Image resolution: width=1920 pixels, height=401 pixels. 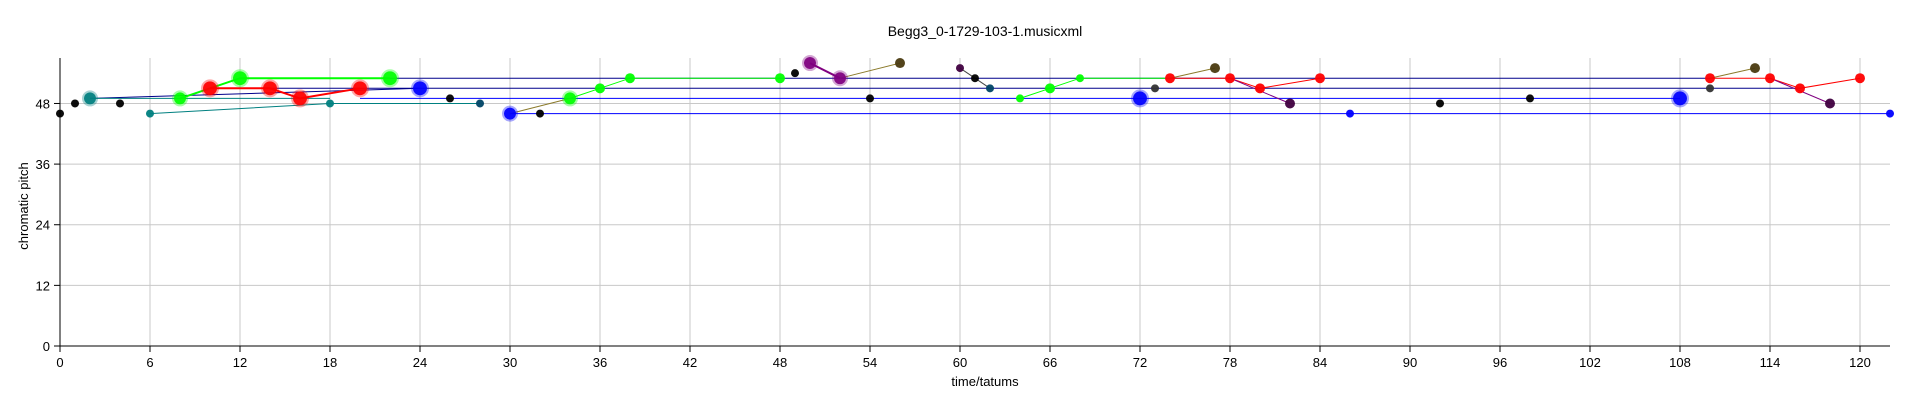 What do you see at coordinates (43, 285) in the screenshot?
I see `y-tick-label: 12` at bounding box center [43, 285].